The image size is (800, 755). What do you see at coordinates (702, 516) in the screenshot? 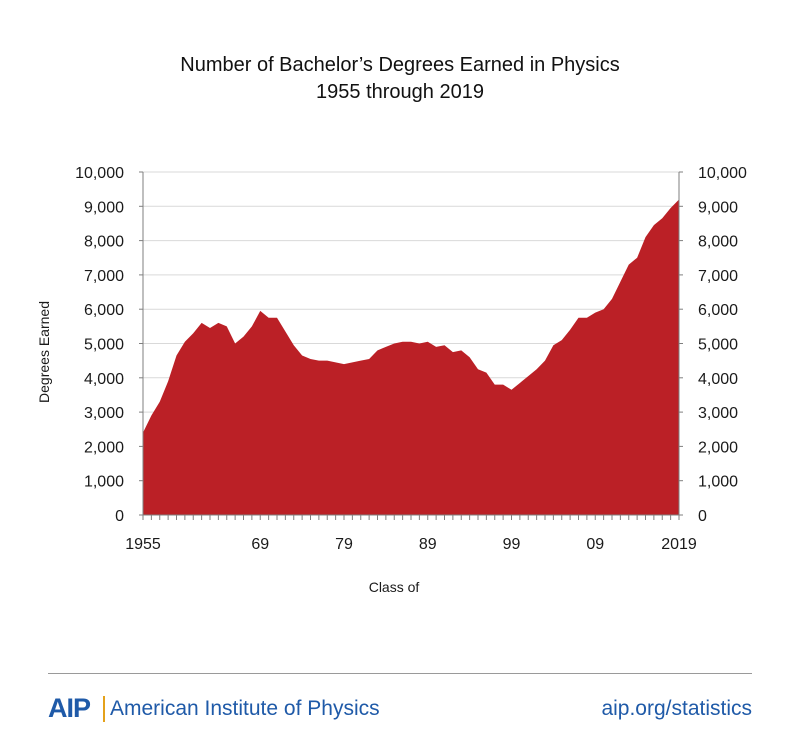
I see `y-tick-label-right: 0` at bounding box center [702, 516].